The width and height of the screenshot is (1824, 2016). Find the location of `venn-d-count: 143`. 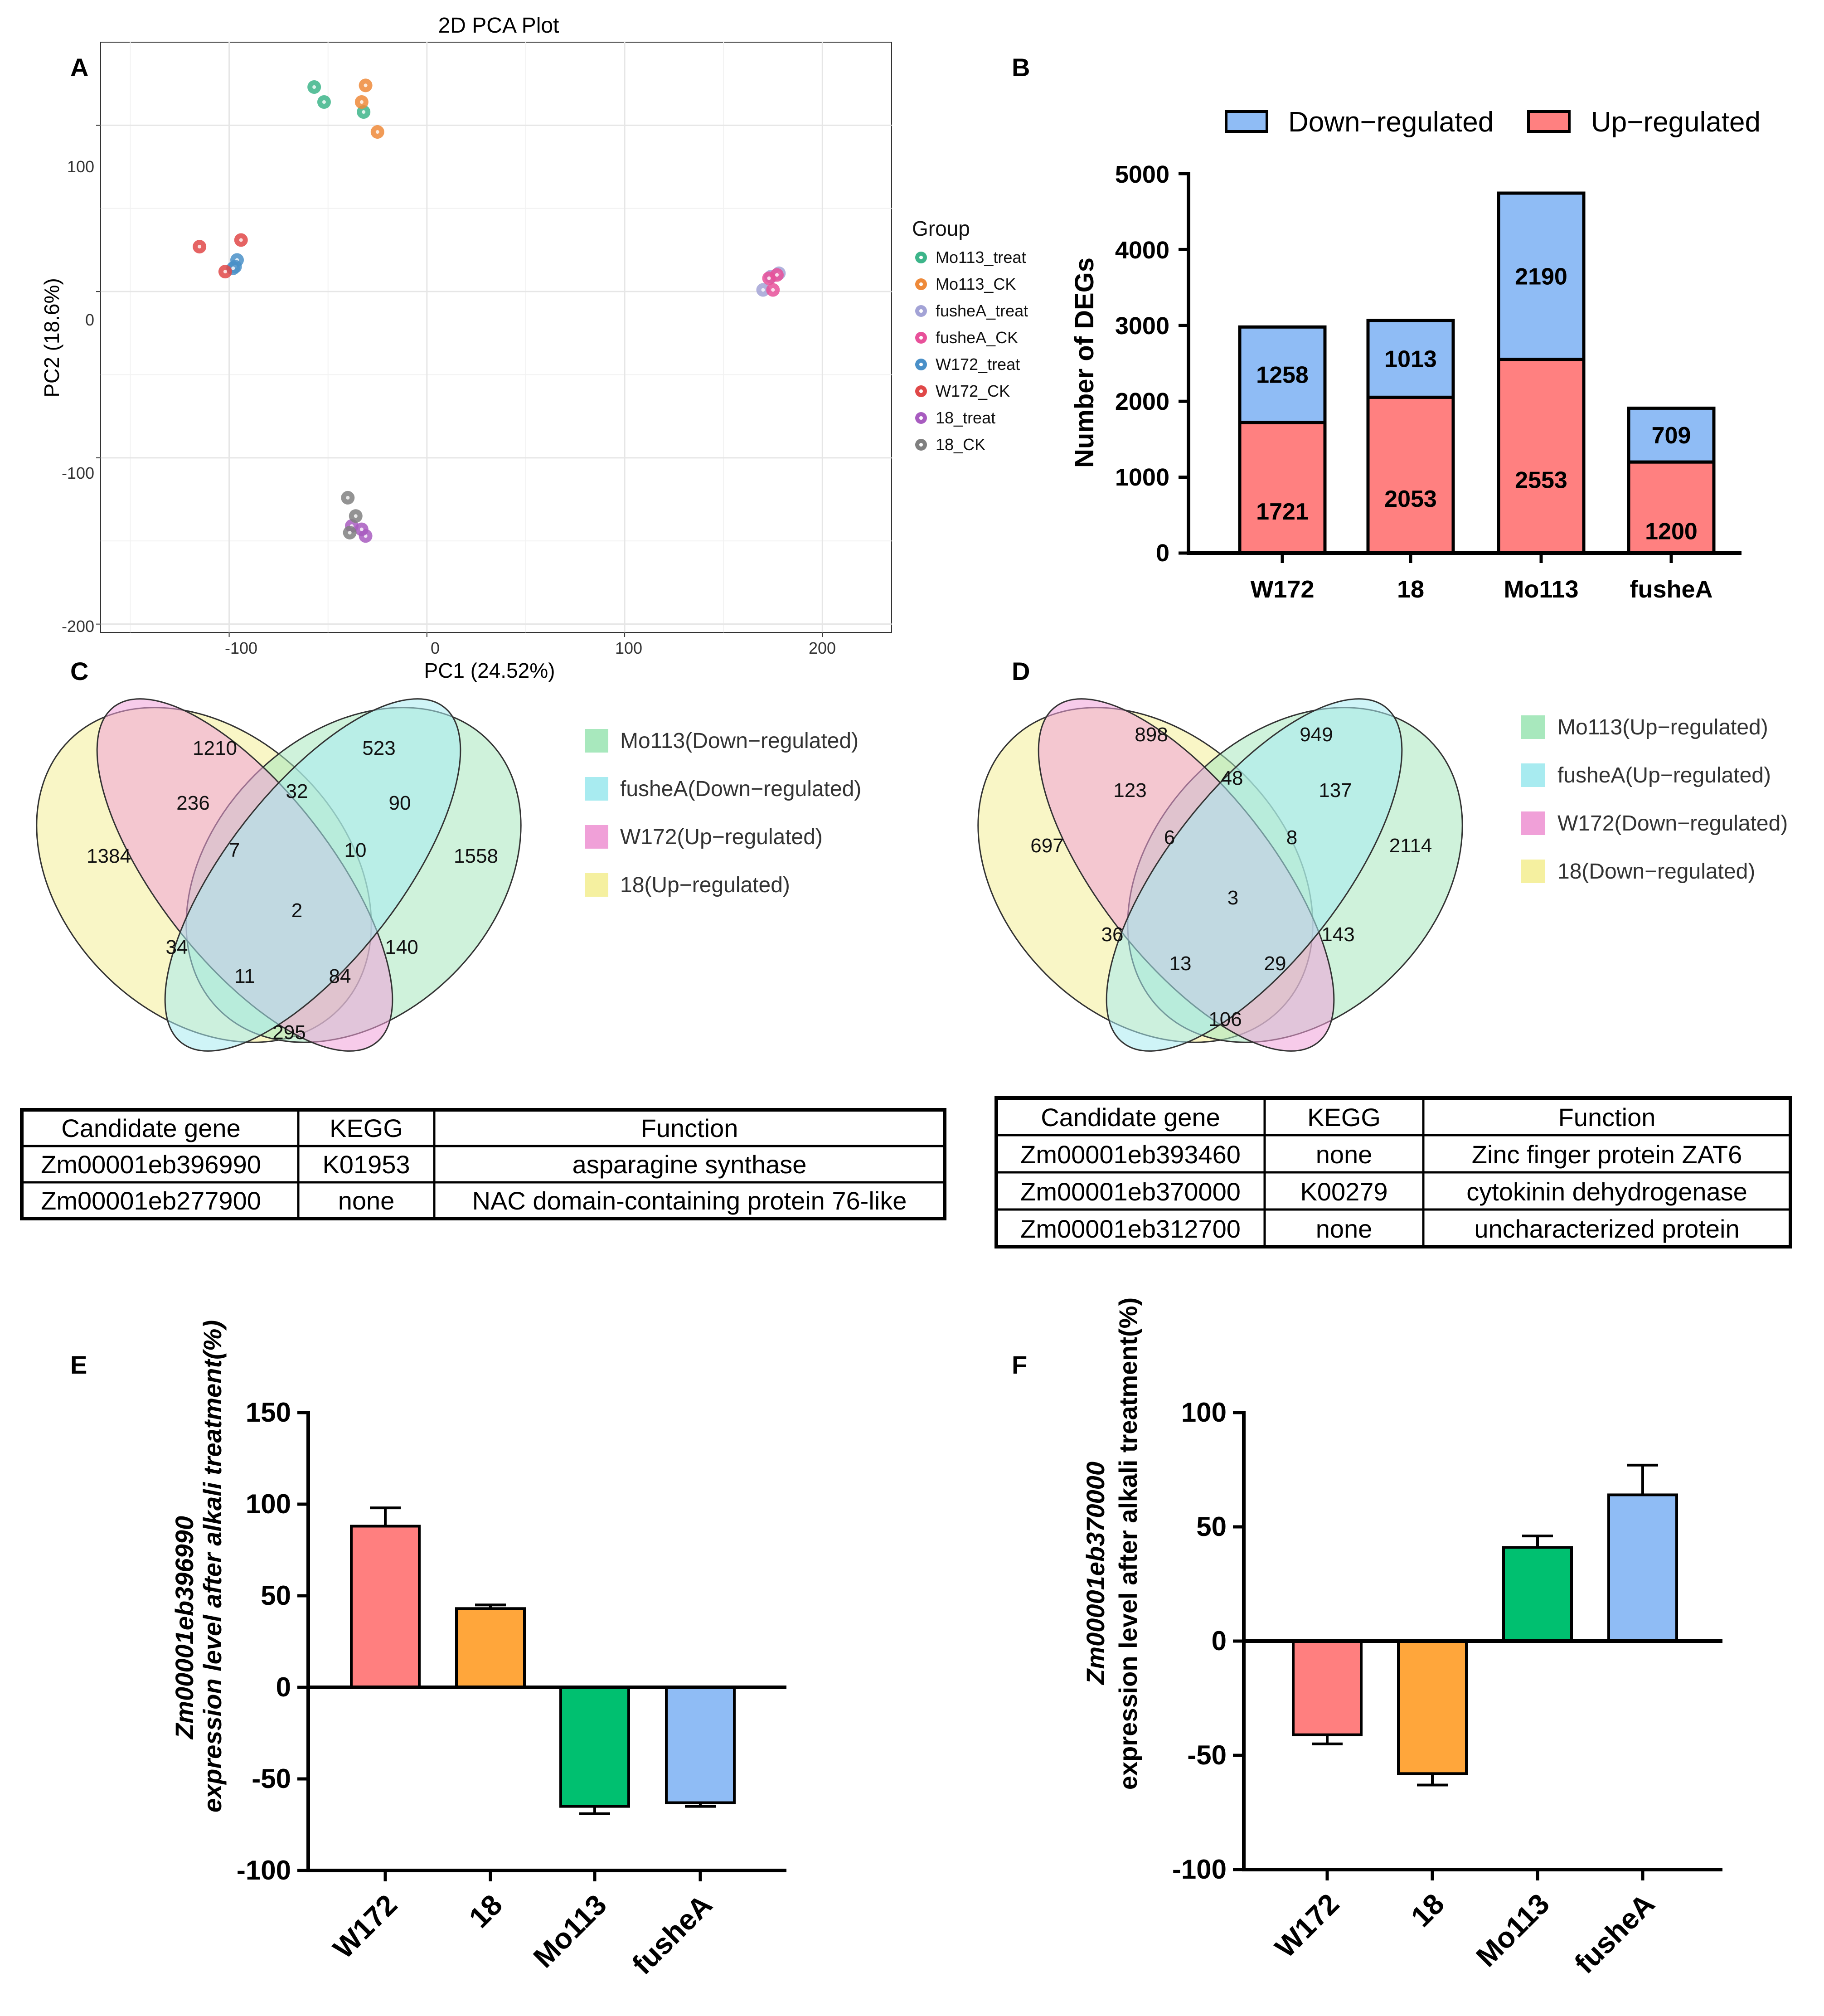

venn-d-count: 143 is located at coordinates (1337, 934).